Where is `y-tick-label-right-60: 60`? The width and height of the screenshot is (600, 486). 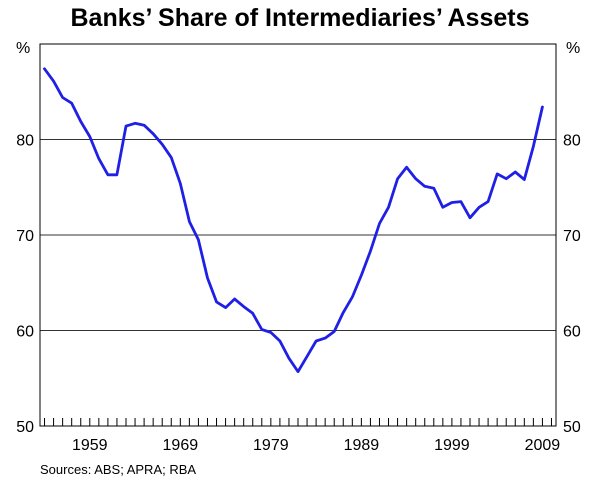 y-tick-label-right-60: 60 is located at coordinates (572, 332).